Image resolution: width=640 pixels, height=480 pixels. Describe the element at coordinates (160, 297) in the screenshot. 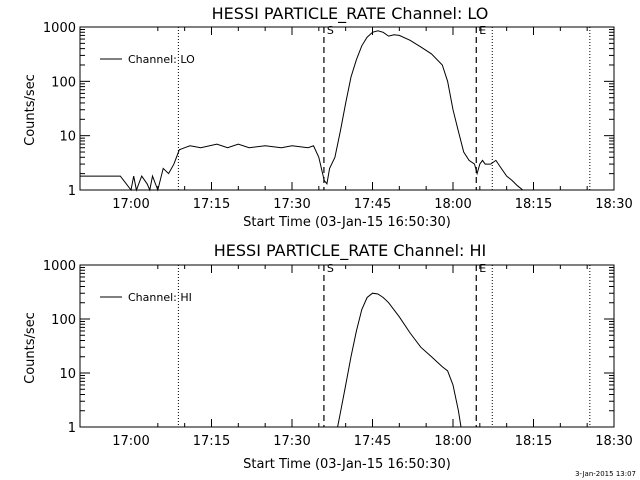

I see `legend-label: Channel: HI` at that location.